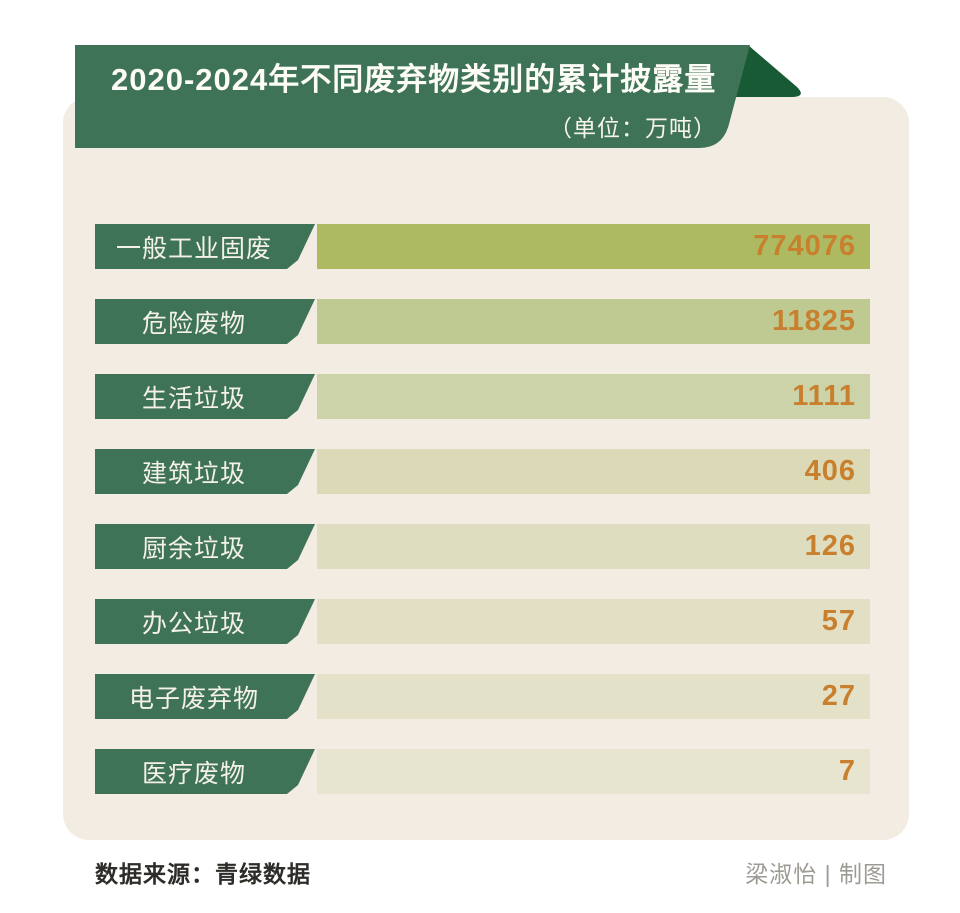 The image size is (960, 913). I want to click on category-tag: 办公垃圾, so click(205, 621).